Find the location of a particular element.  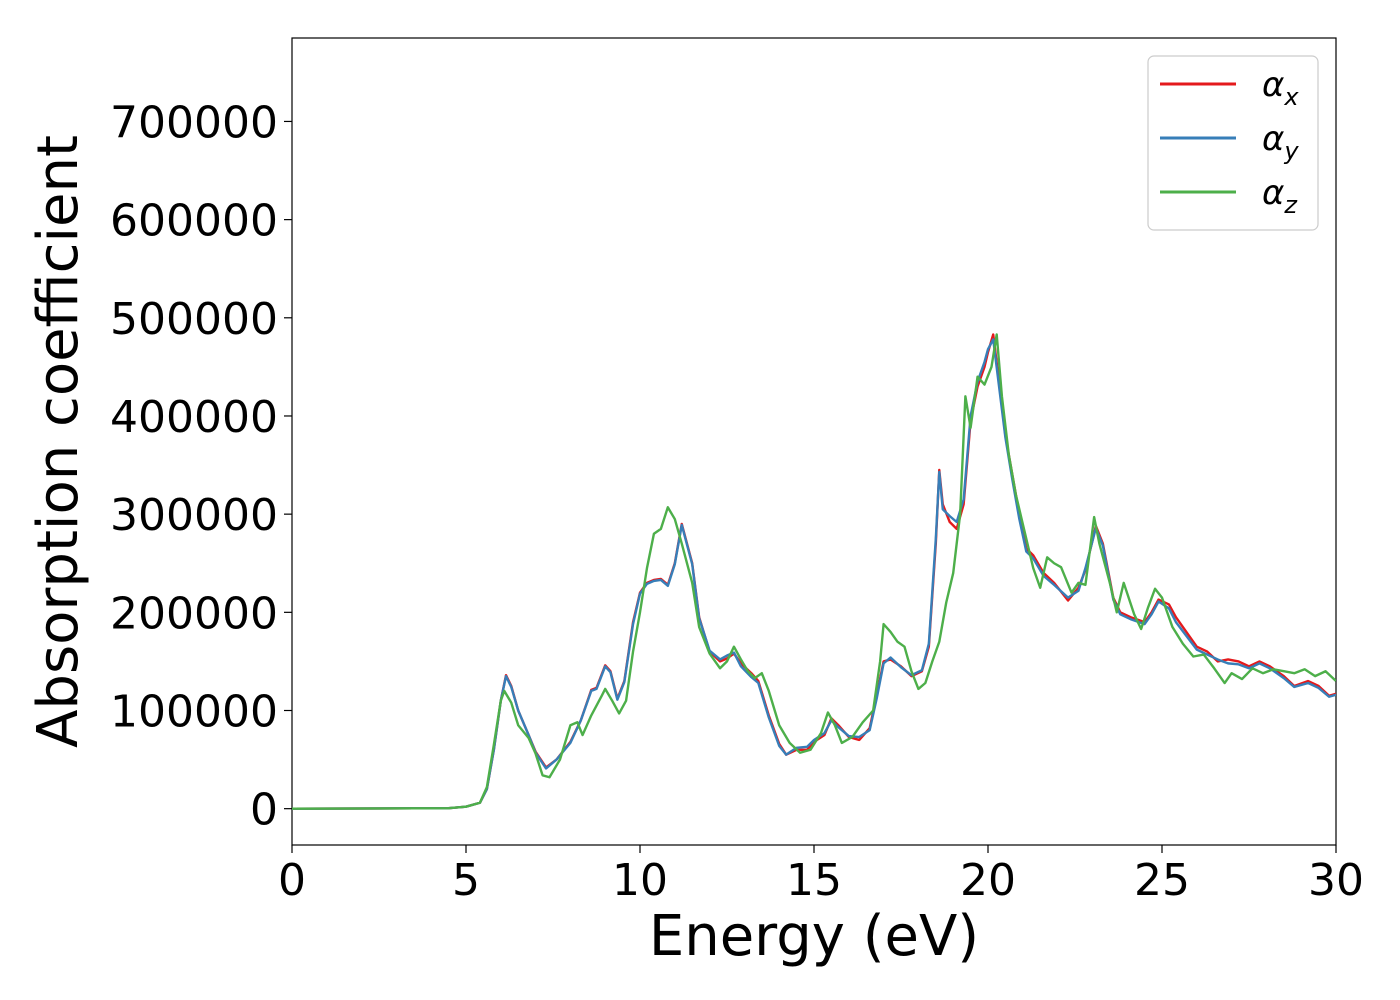

y-tick-label: 0 is located at coordinates (264, 810).